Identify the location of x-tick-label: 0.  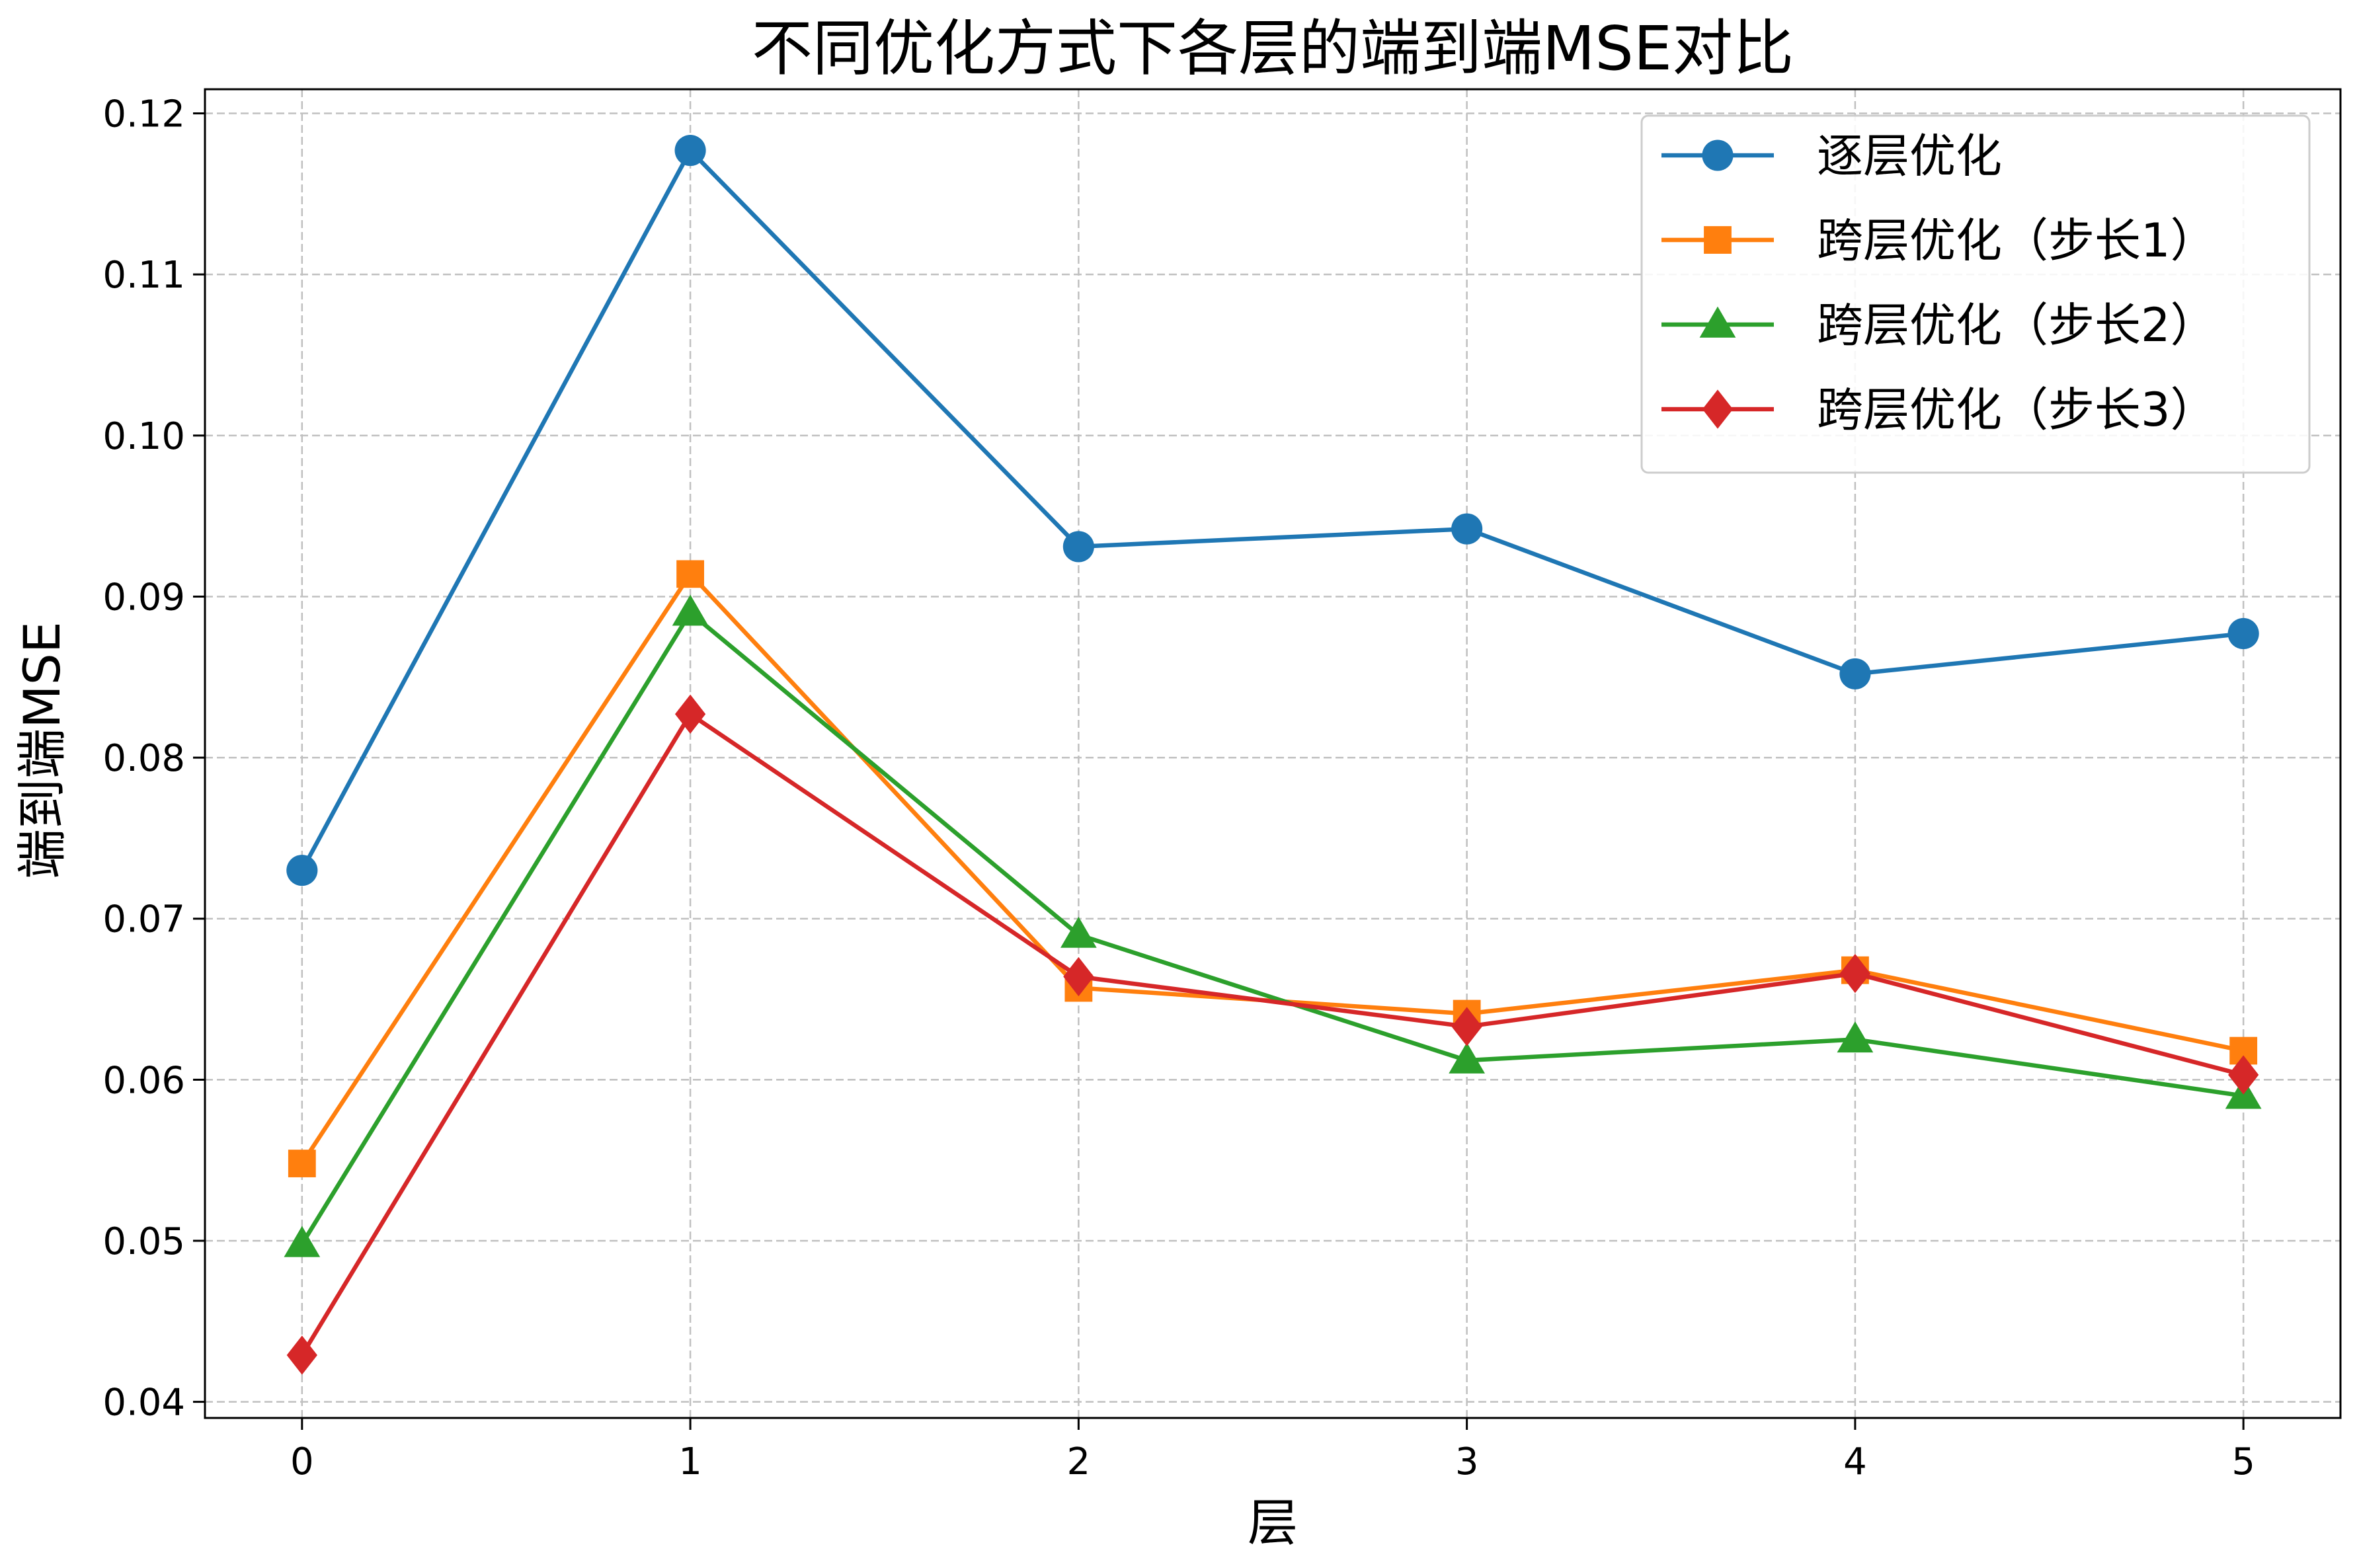
(302, 1461).